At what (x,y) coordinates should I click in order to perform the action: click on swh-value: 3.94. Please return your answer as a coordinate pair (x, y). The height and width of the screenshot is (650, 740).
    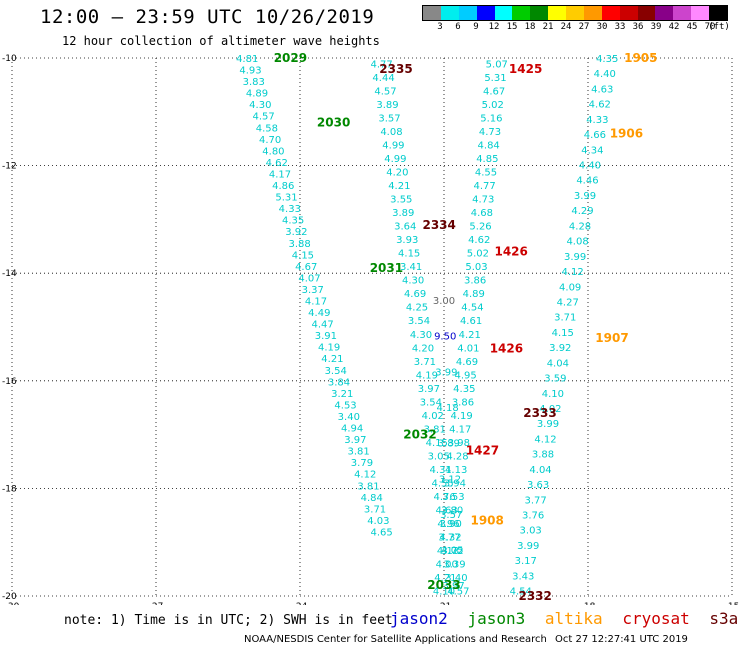
    Looking at the image, I should click on (455, 483).